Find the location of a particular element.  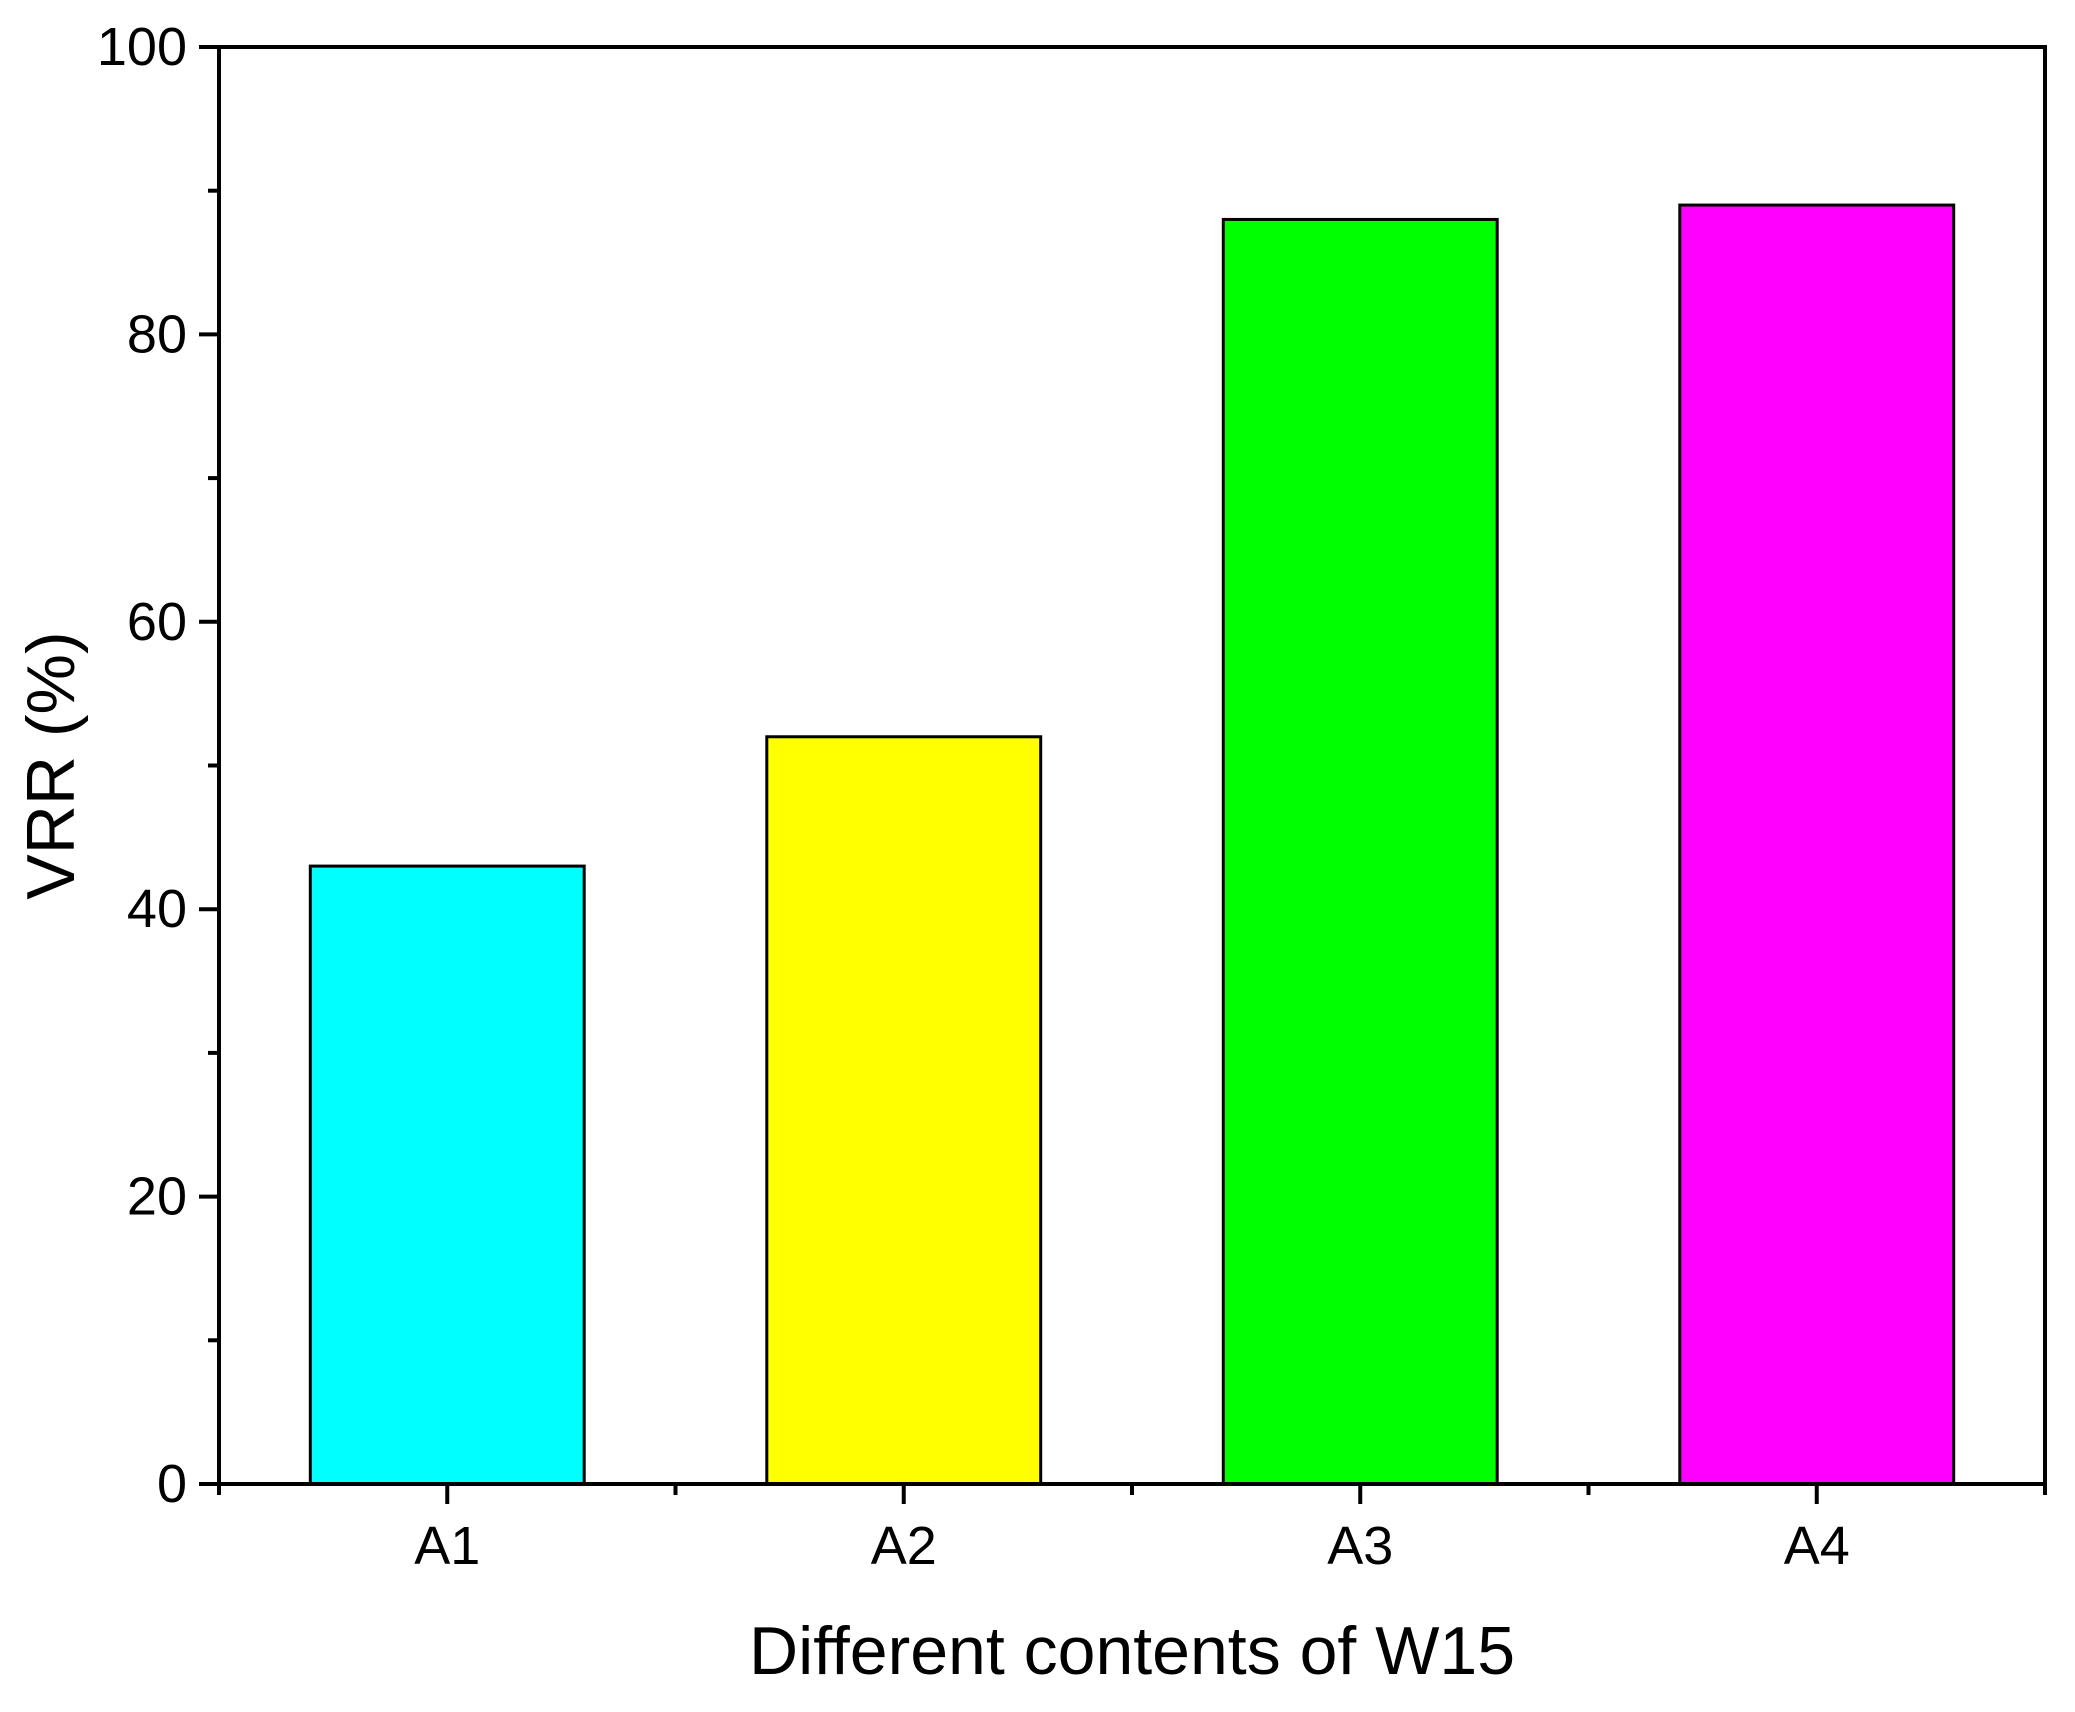

y-axis-title: VRR (%) is located at coordinates (51, 765).